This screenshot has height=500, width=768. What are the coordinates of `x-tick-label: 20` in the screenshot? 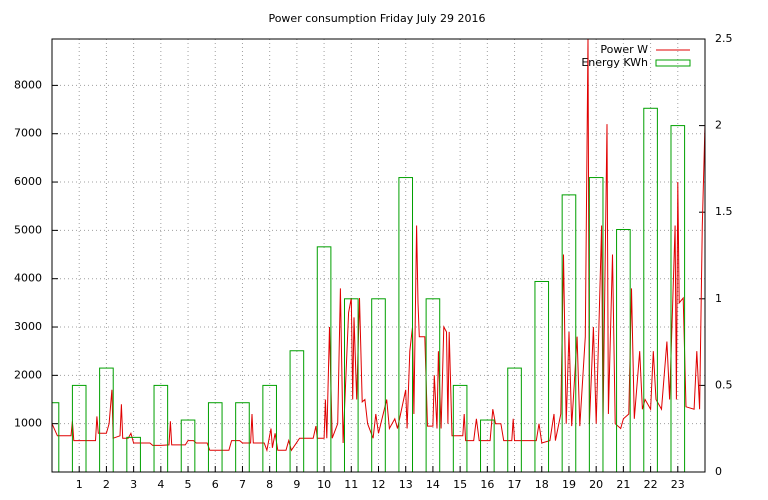 It's located at (596, 484).